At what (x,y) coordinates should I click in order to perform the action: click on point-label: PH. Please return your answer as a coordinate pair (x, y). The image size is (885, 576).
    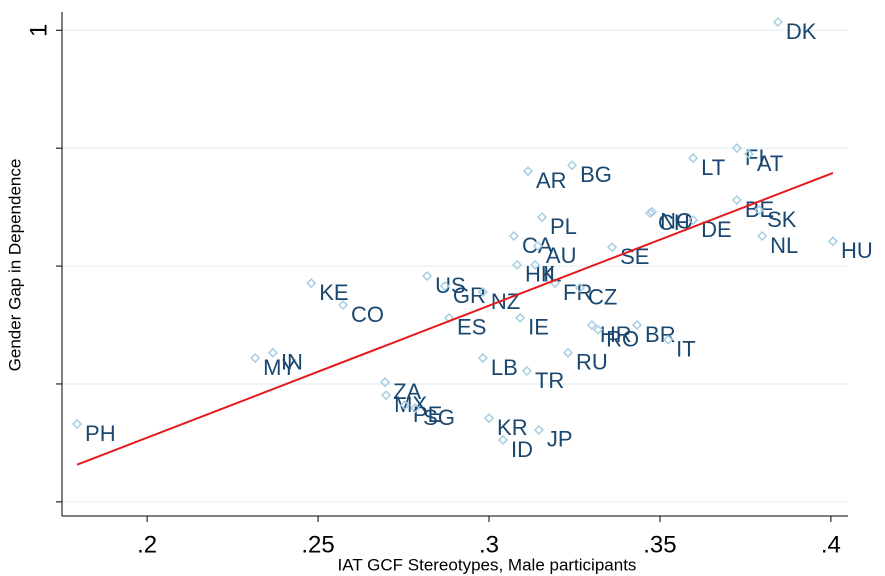
    Looking at the image, I should click on (100, 433).